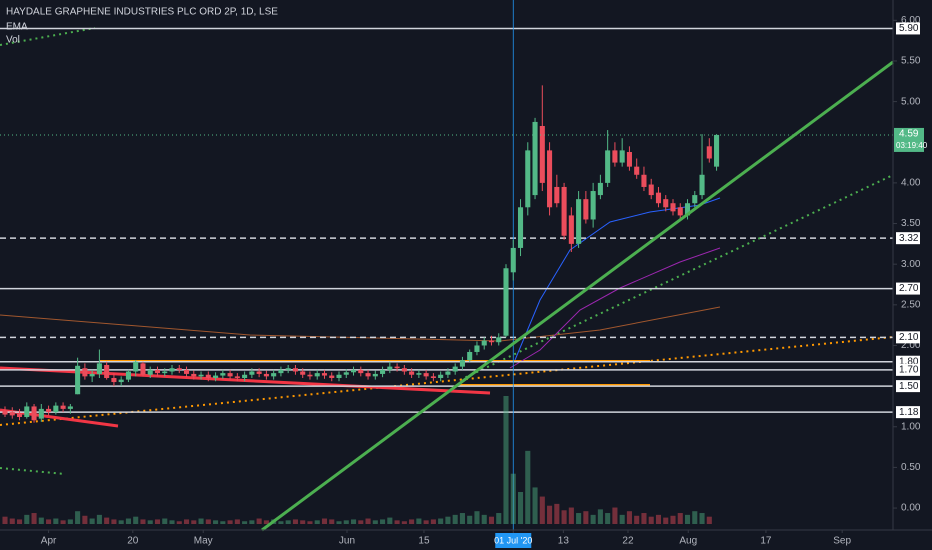 The height and width of the screenshot is (550, 932). What do you see at coordinates (909, 288) in the screenshot?
I see `level-label: 2.70` at bounding box center [909, 288].